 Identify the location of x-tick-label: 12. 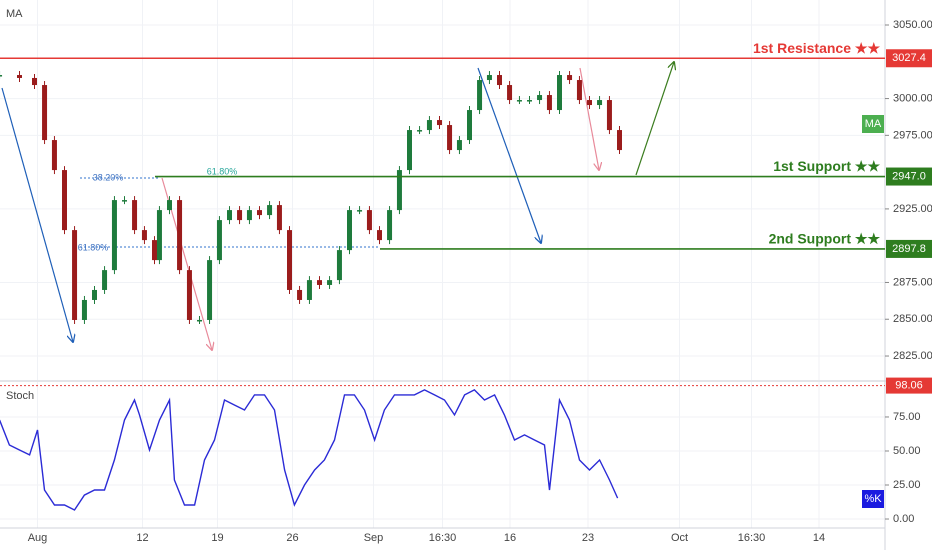
(142, 538).